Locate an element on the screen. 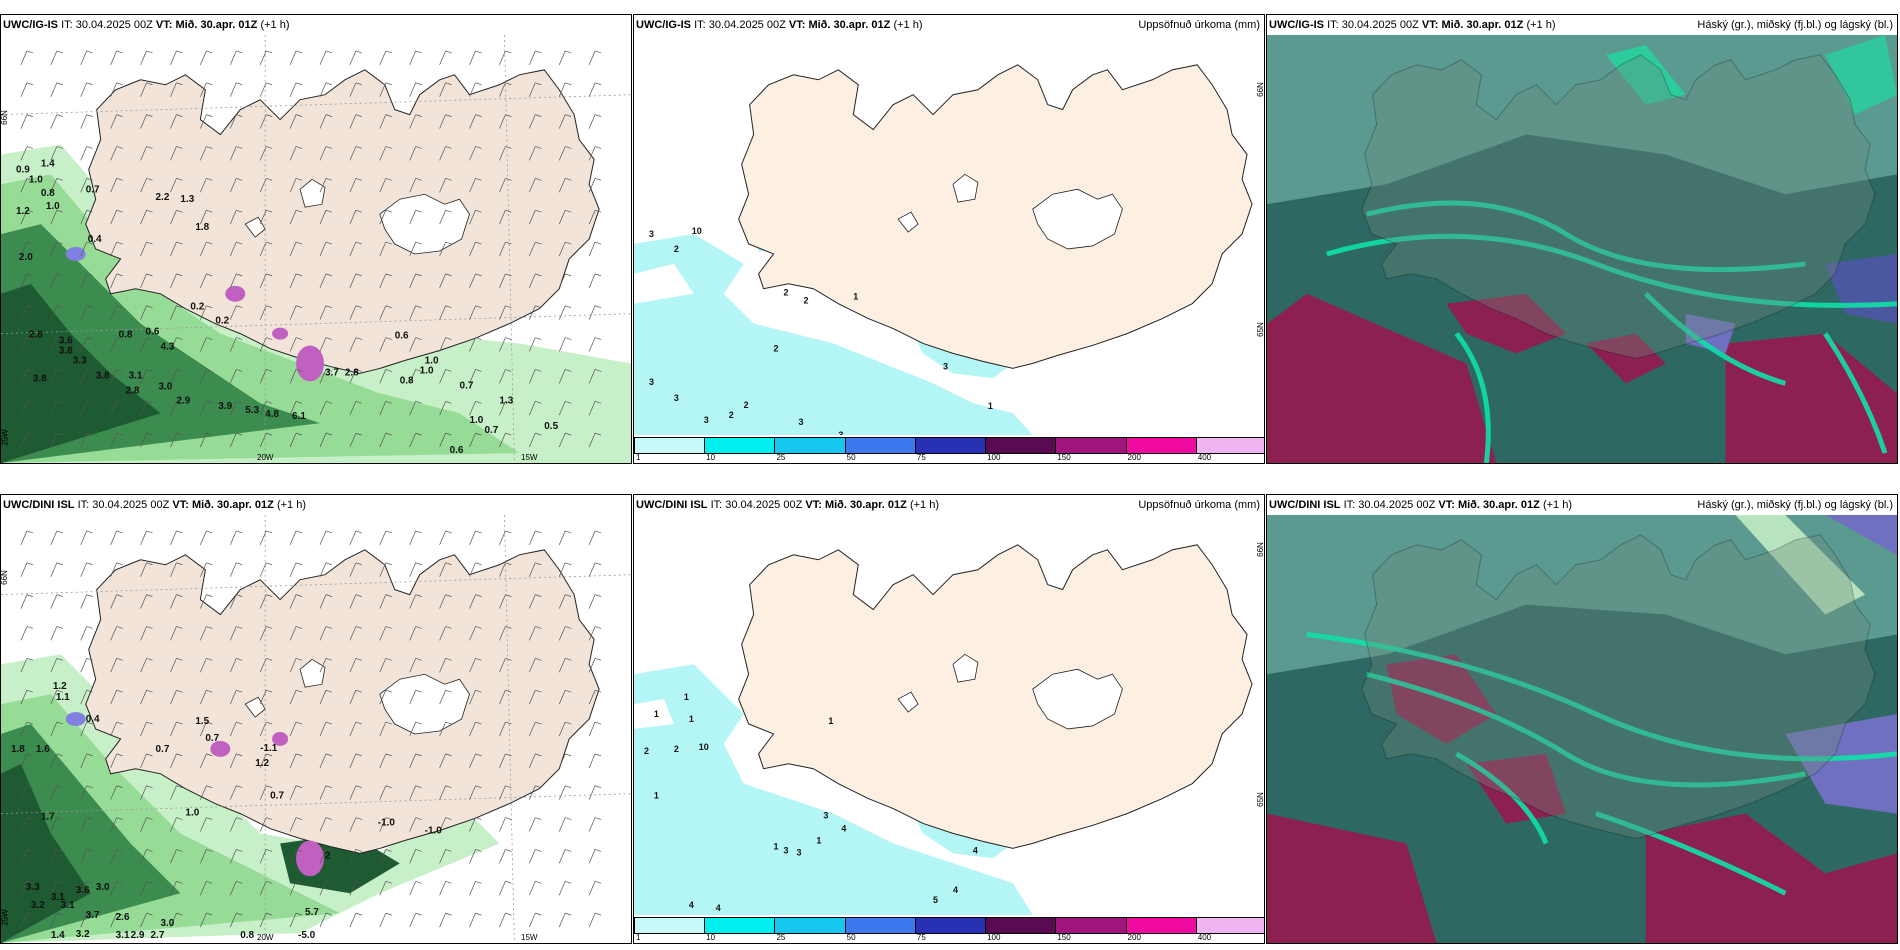 Image resolution: width=1900 pixels, height=950 pixels. it-label: IT: is located at coordinates (700, 25).